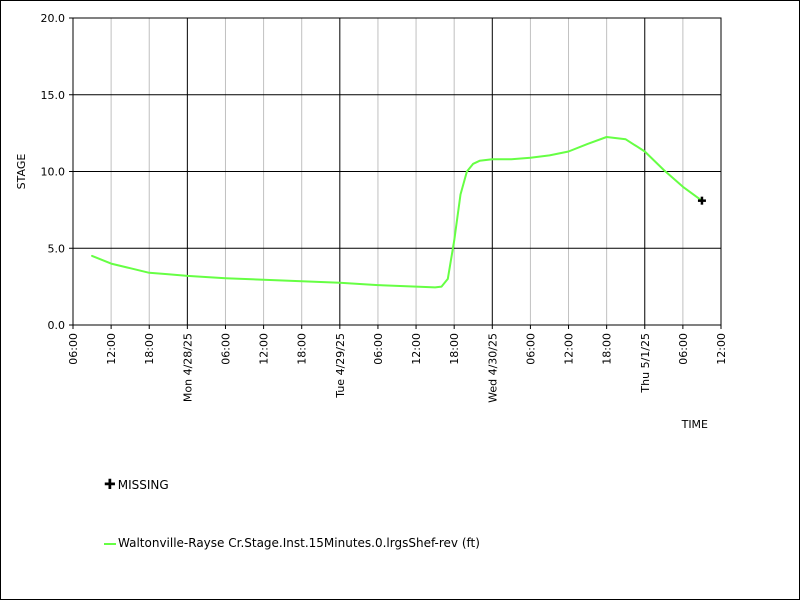 The width and height of the screenshot is (800, 600). I want to click on legend-item-missing: ✚ MISSING, so click(136, 485).